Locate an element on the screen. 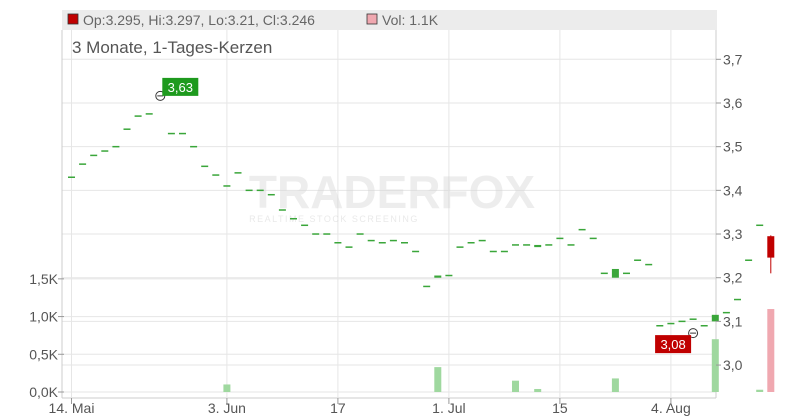  watermark-tagline: REALTIME STOCK SCREENING is located at coordinates (334, 219).